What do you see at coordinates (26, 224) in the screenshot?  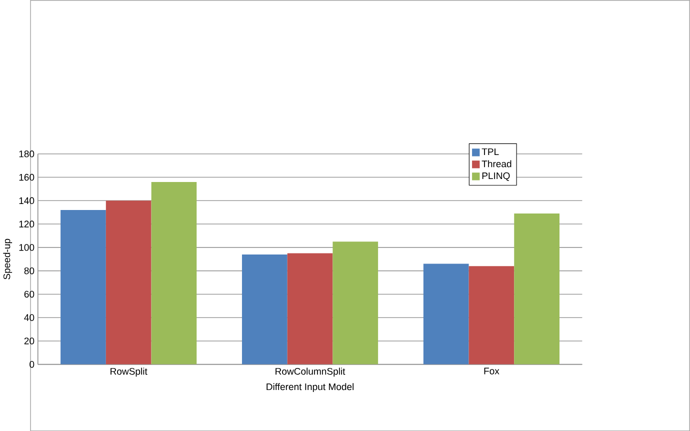 I see `y-tick-label: 120` at bounding box center [26, 224].